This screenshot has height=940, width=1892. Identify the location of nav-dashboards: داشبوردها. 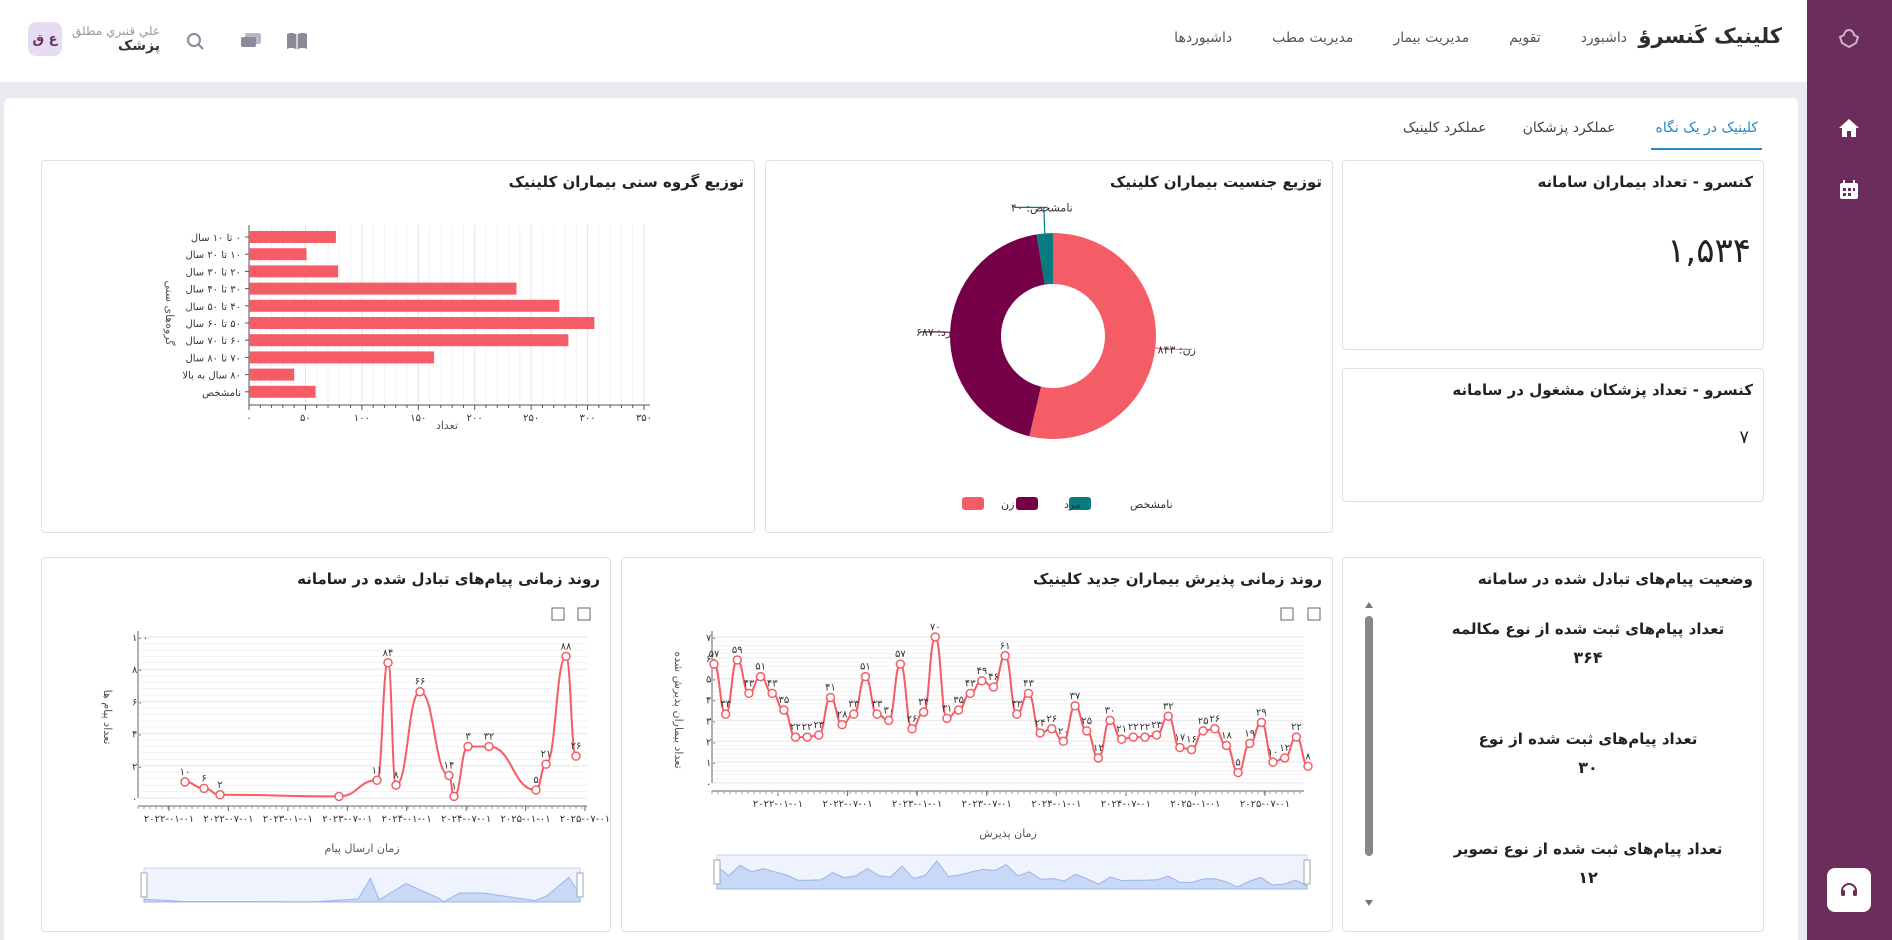
(1203, 38).